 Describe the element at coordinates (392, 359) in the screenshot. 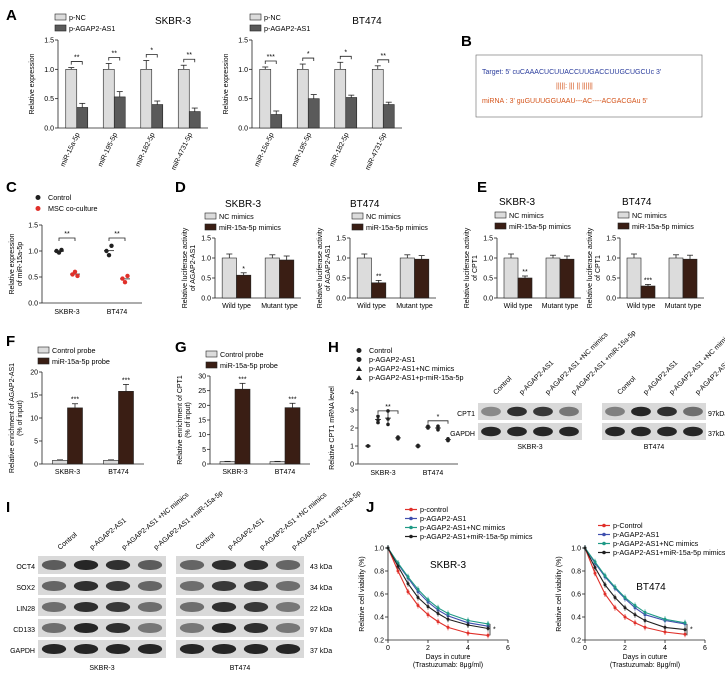

I see `panel-h-legend-1-label: p-AGAP2-AS1` at that location.